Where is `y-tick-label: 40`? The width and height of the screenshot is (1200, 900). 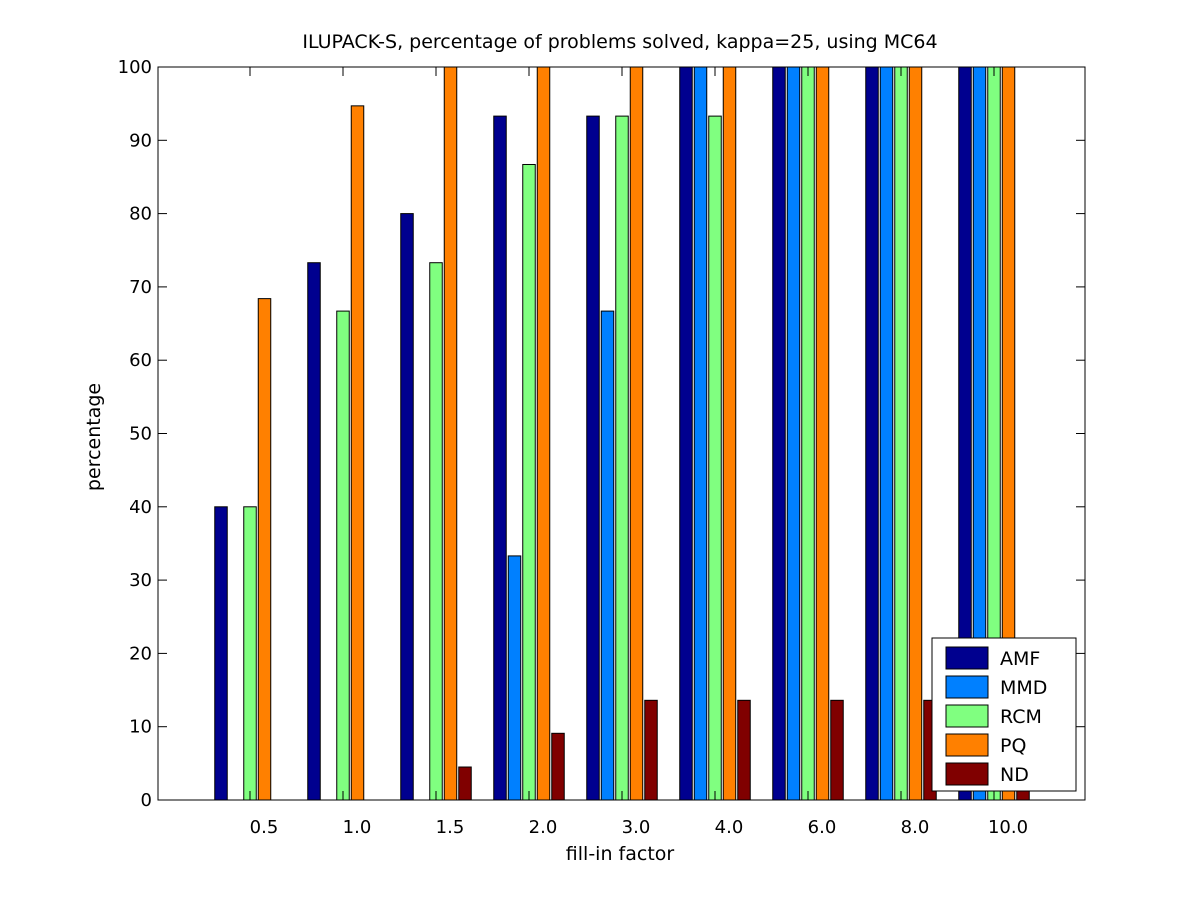 y-tick-label: 40 is located at coordinates (140, 507).